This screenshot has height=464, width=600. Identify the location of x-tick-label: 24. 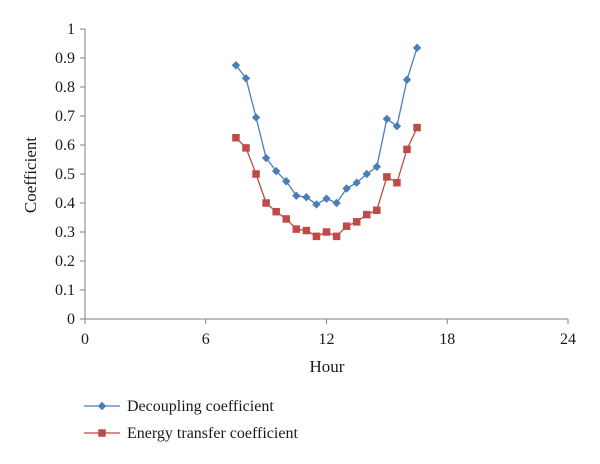
(568, 339).